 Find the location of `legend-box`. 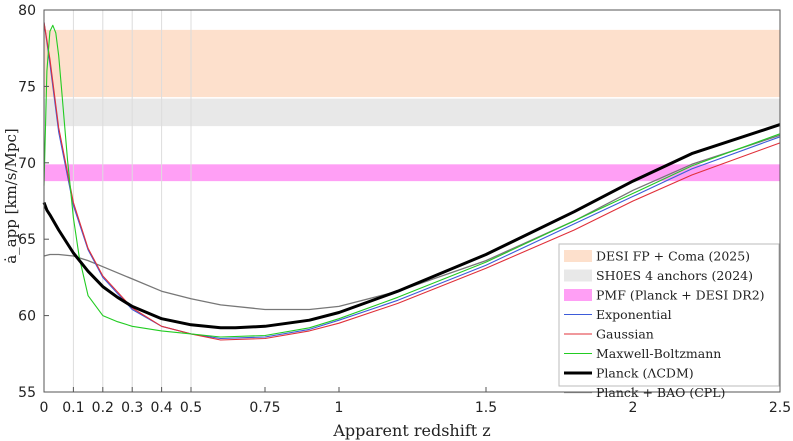

legend-box is located at coordinates (669, 315).